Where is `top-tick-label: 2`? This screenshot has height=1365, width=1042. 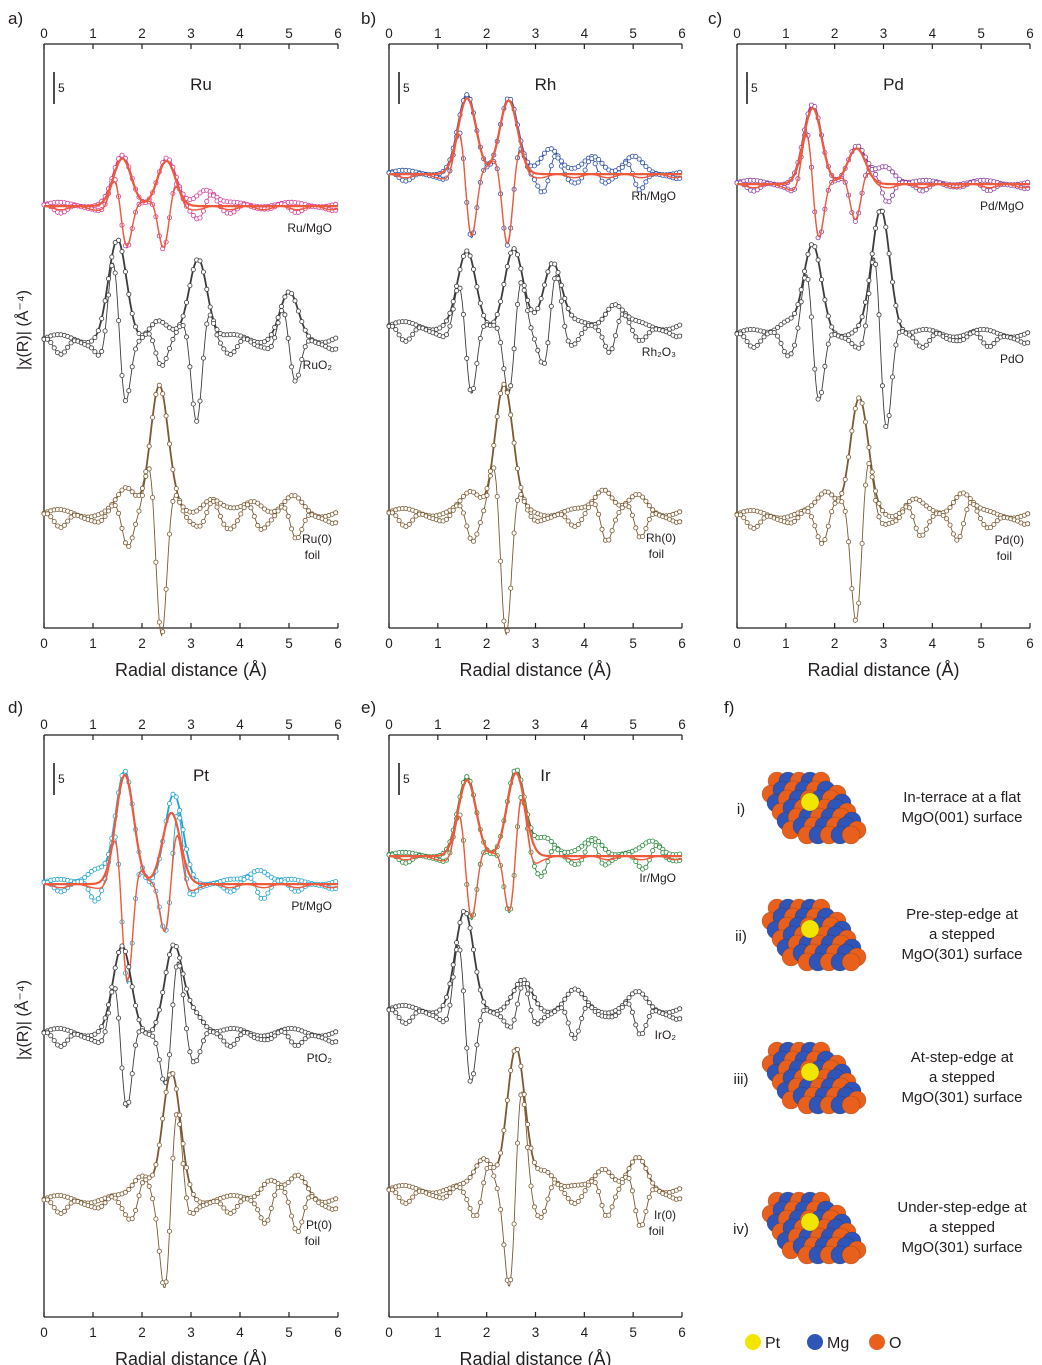 top-tick-label: 2 is located at coordinates (487, 724).